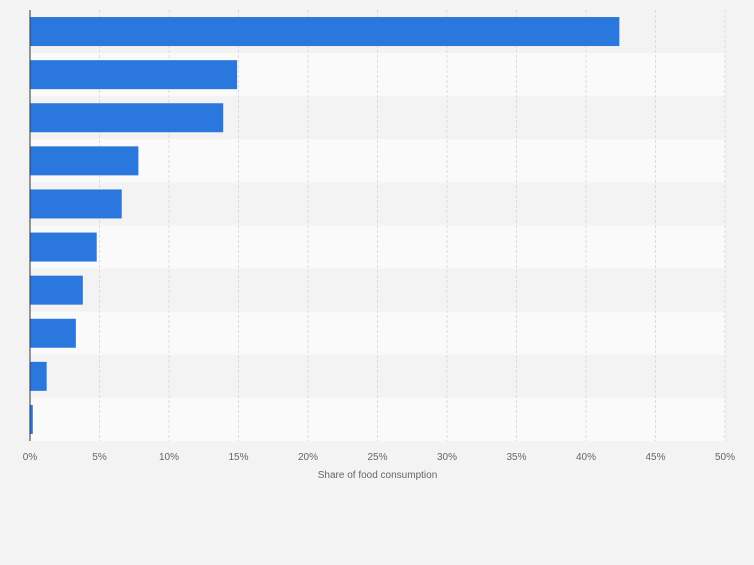 This screenshot has width=754, height=565. I want to click on x-tick-label: 10%, so click(169, 457).